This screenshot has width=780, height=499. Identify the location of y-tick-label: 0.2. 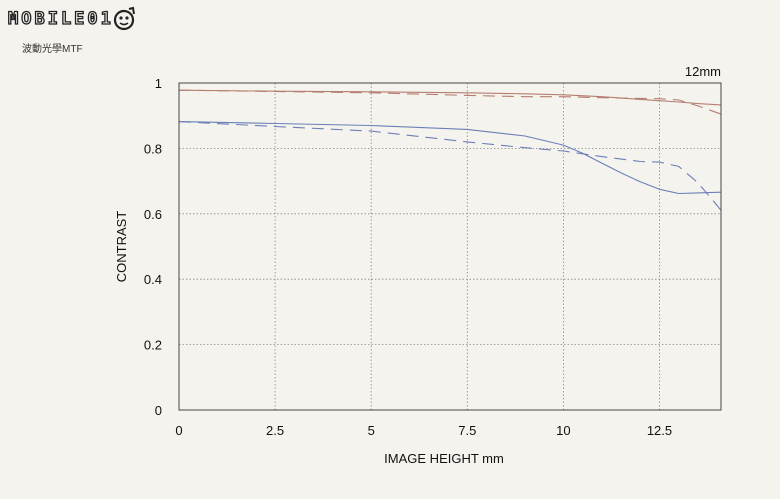
(153, 345).